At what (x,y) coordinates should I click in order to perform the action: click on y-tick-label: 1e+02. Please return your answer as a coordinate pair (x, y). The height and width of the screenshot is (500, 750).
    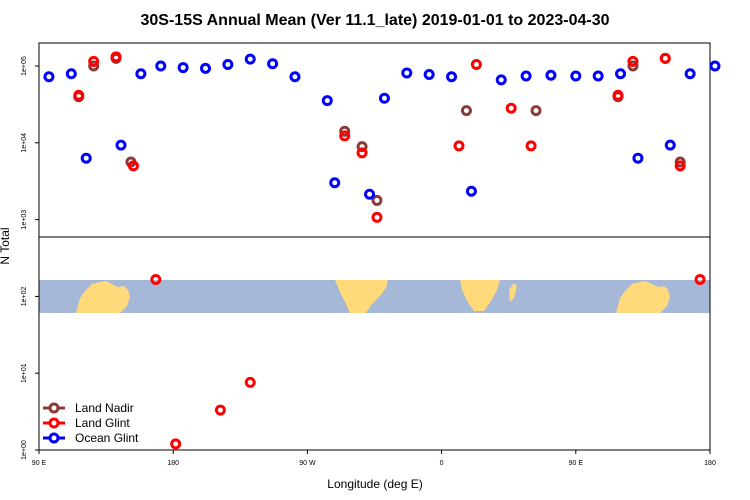
    Looking at the image, I should click on (24, 296).